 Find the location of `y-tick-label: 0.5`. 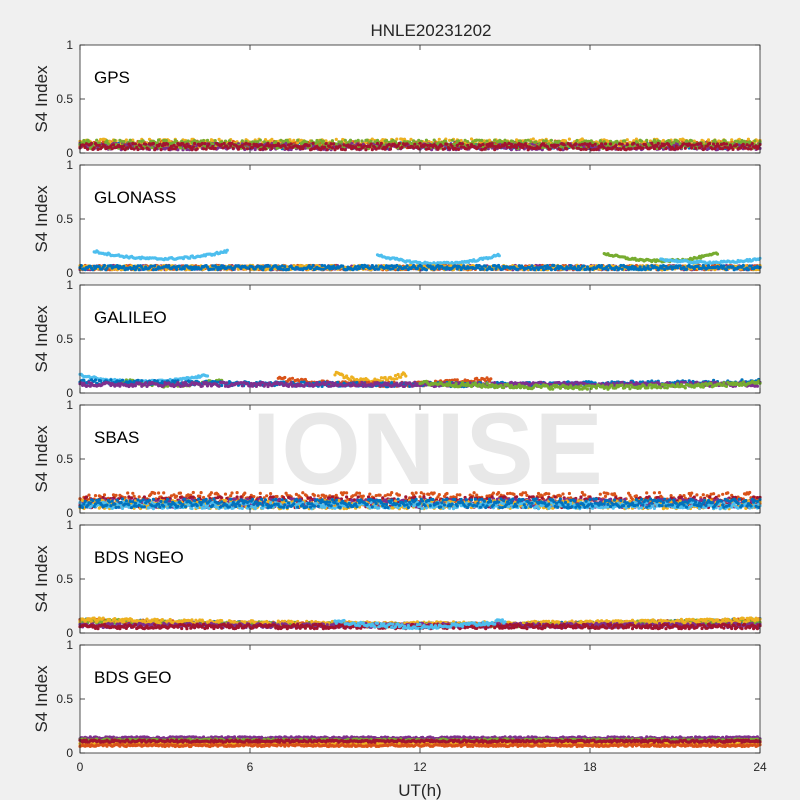

y-tick-label: 0.5 is located at coordinates (64, 99).